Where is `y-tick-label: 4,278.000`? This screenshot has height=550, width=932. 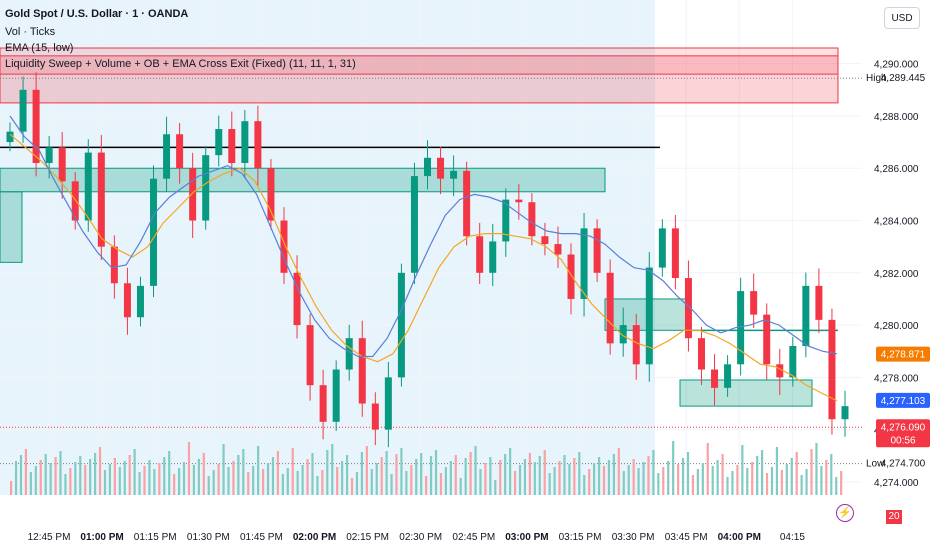 y-tick-label: 4,278.000 is located at coordinates (896, 378).